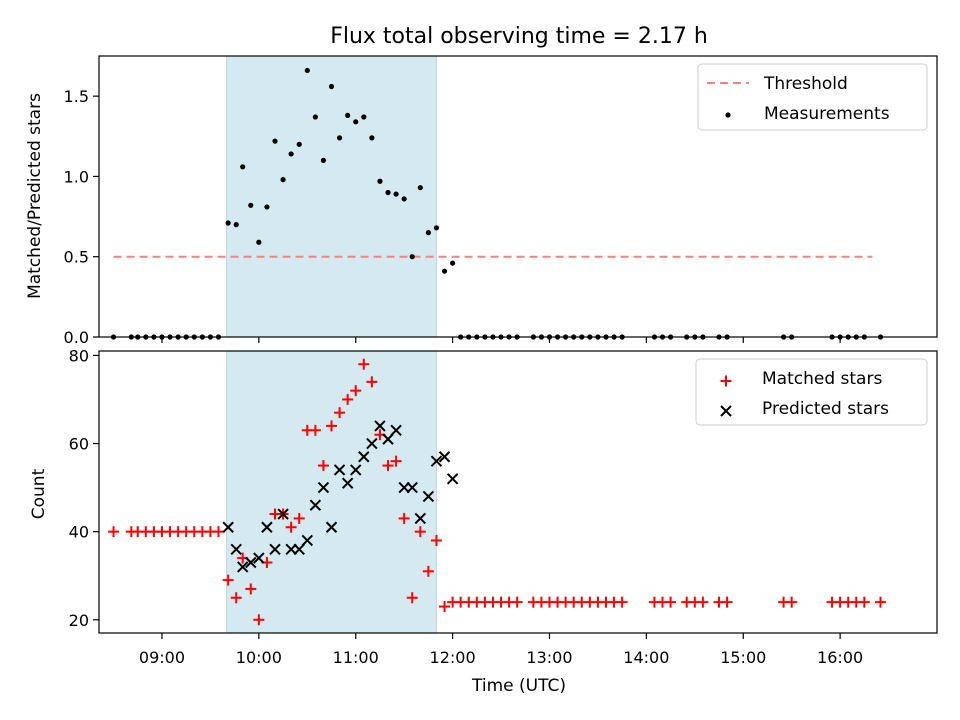 This screenshot has height=720, width=960. I want to click on legend-label: Predicted stars, so click(825, 409).